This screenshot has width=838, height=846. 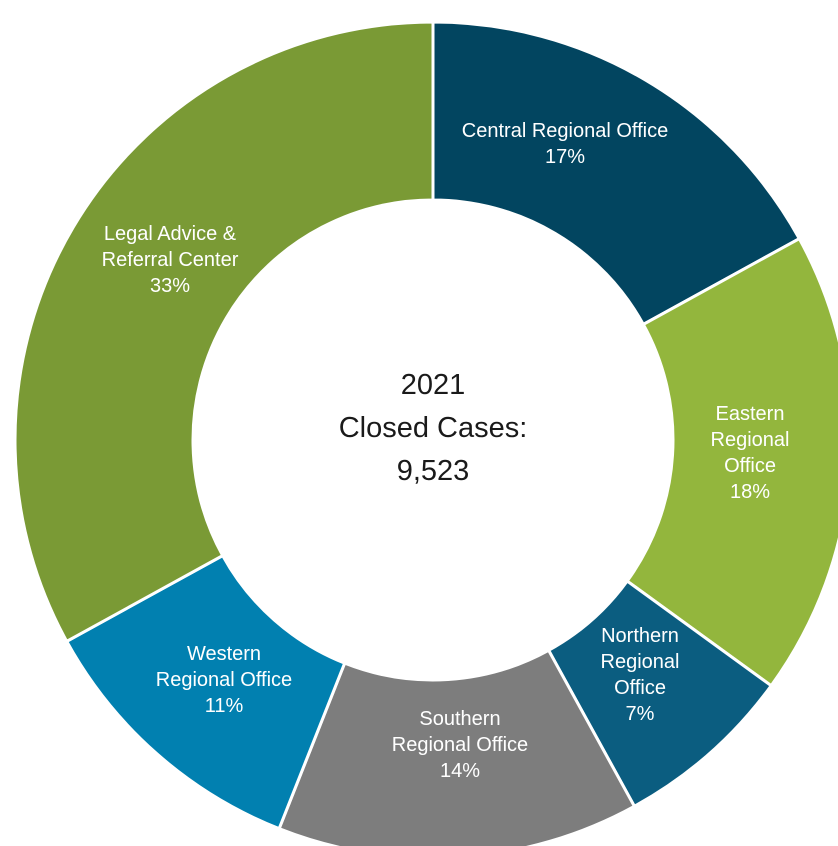 What do you see at coordinates (224, 654) in the screenshot?
I see `slice-label-4-line-0: Western` at bounding box center [224, 654].